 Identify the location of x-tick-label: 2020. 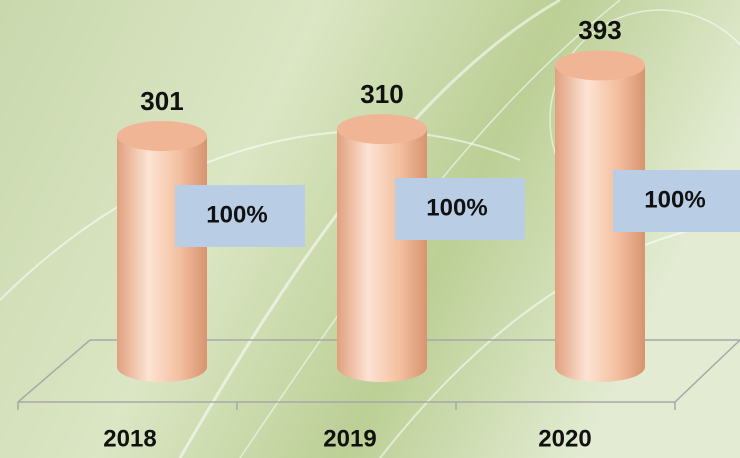
(564, 438).